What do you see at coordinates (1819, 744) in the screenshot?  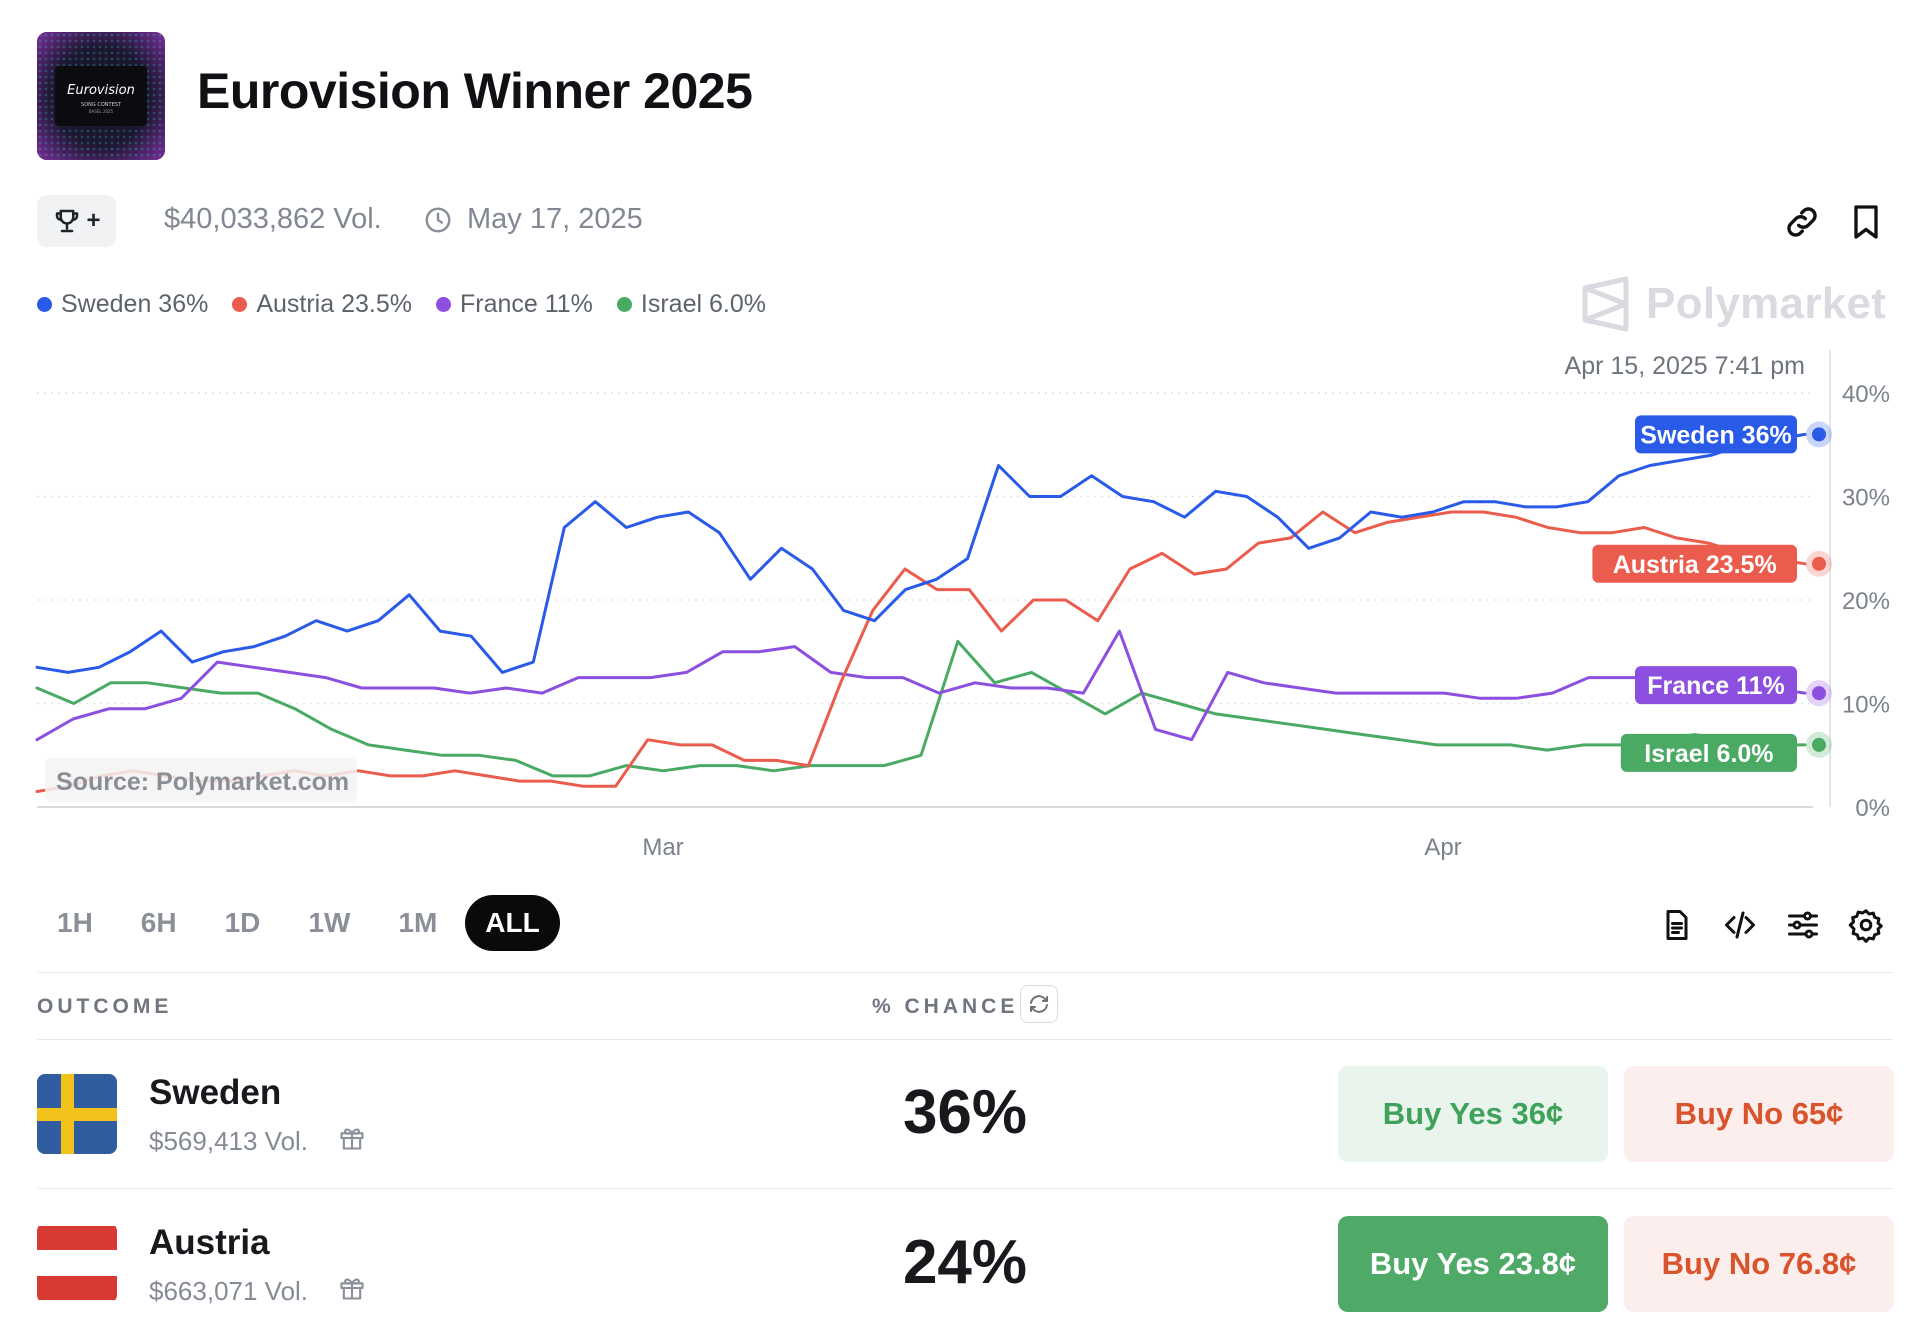 I see `end-marker-israel` at bounding box center [1819, 744].